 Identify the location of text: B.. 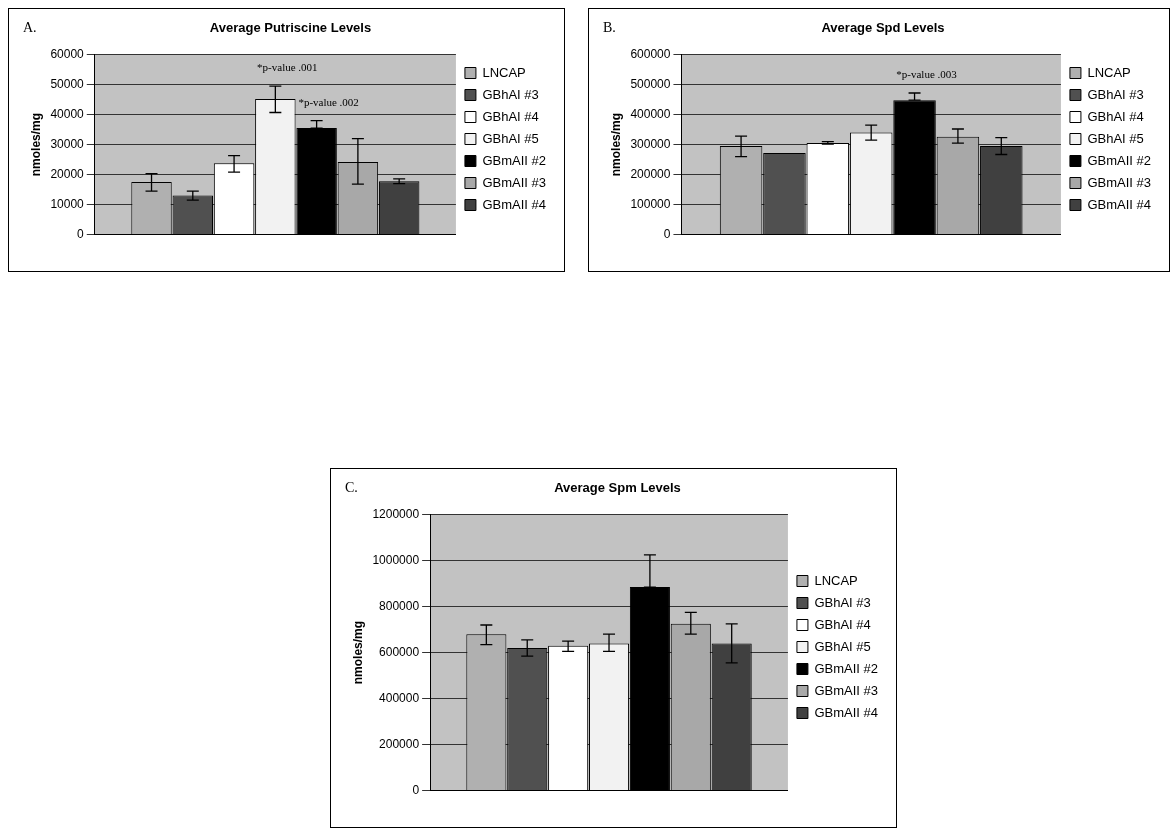
(609, 27).